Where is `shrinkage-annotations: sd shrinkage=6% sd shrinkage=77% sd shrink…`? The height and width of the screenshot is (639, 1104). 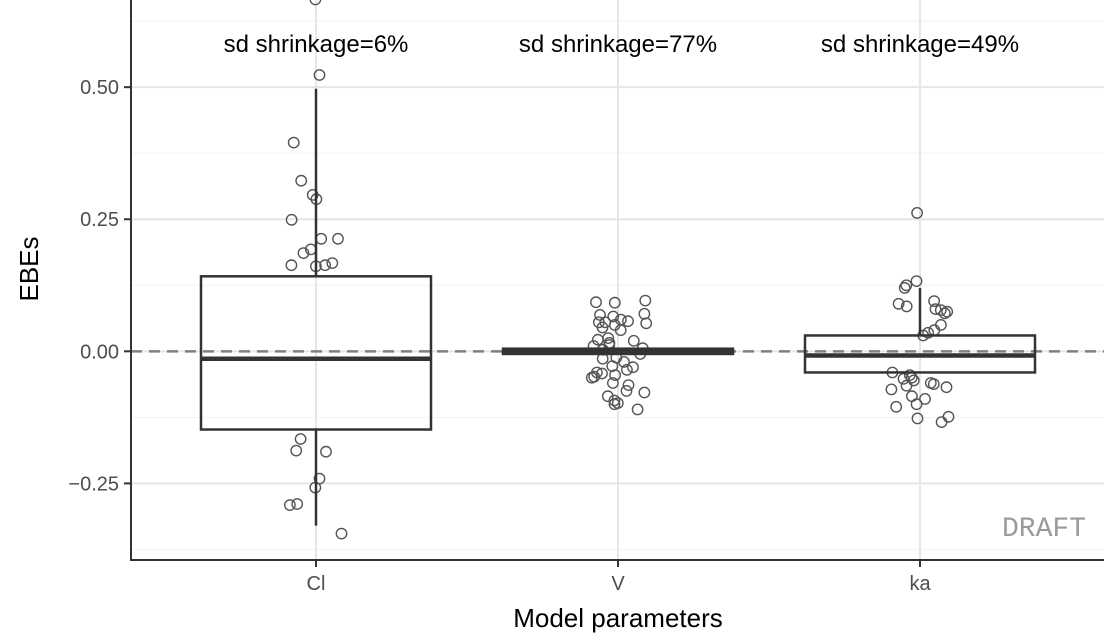
shrinkage-annotations: sd shrinkage=6% sd shrinkage=77% sd shrink… is located at coordinates (621, 44).